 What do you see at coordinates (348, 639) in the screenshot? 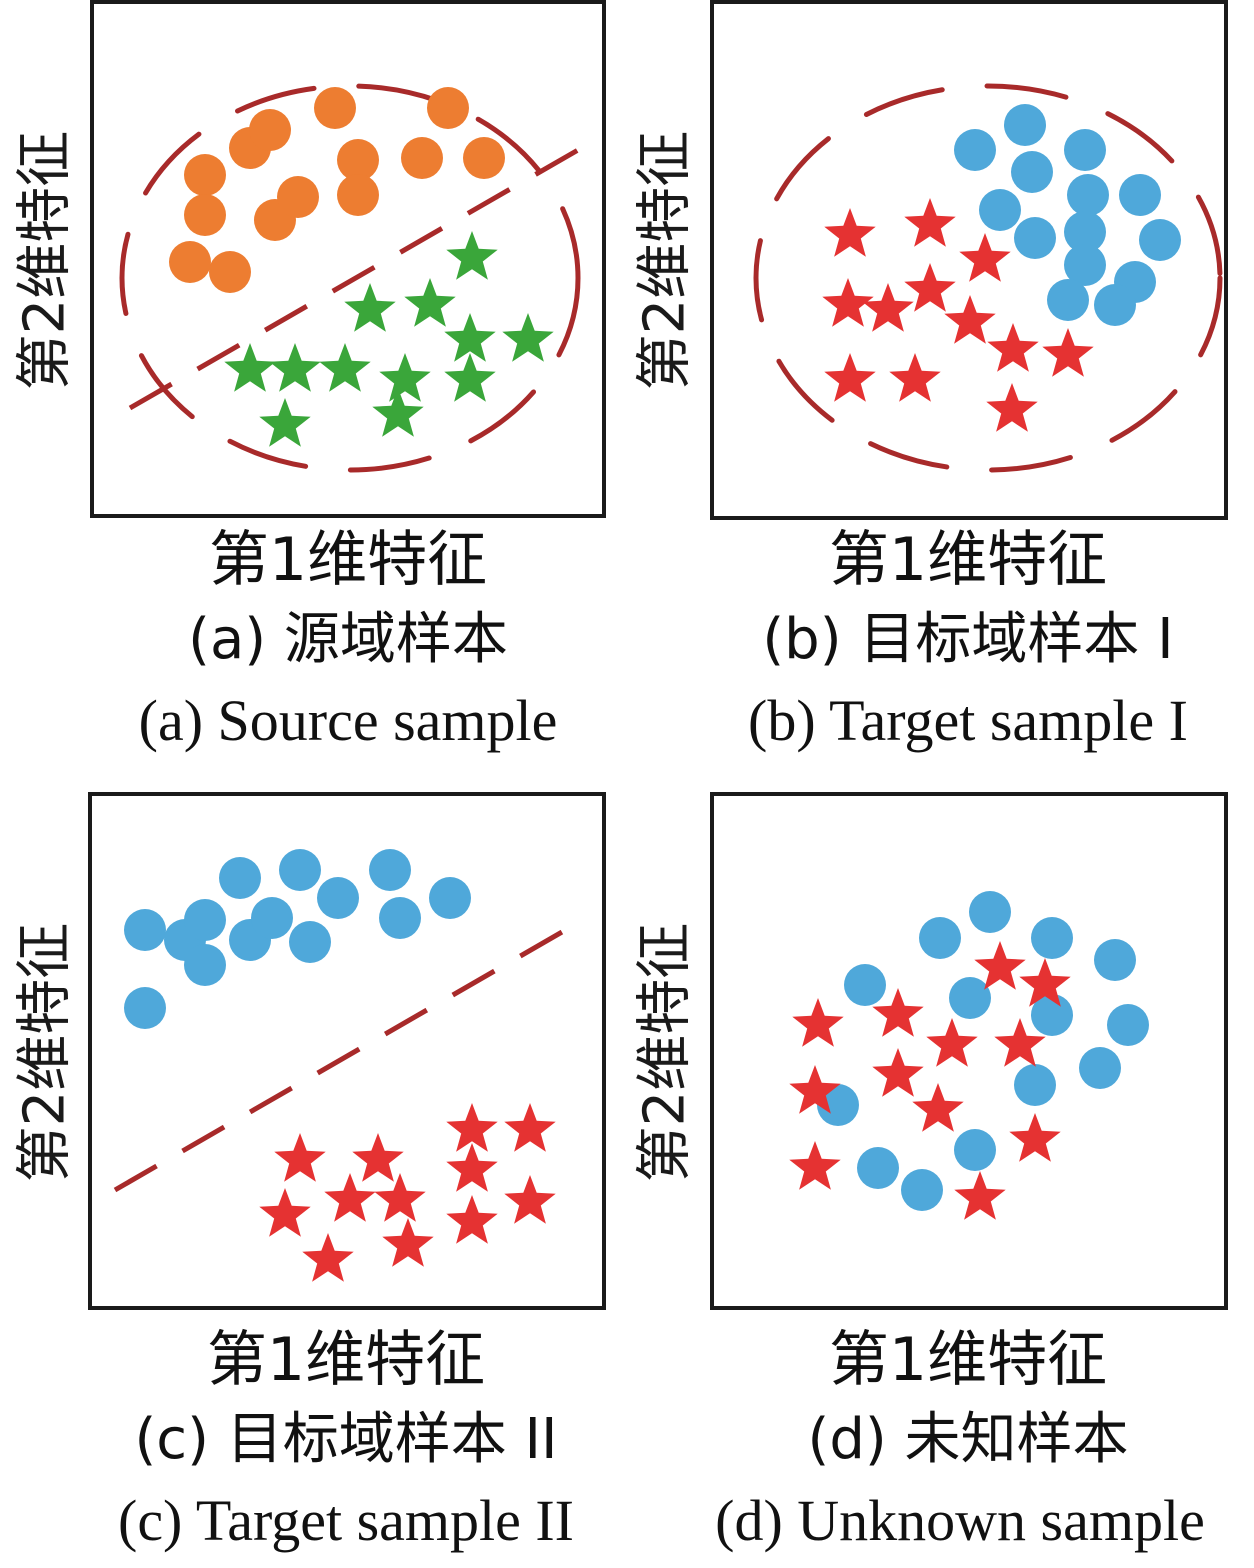
I see `panel-a-caption-cn: (a) 源域样本` at bounding box center [348, 639].